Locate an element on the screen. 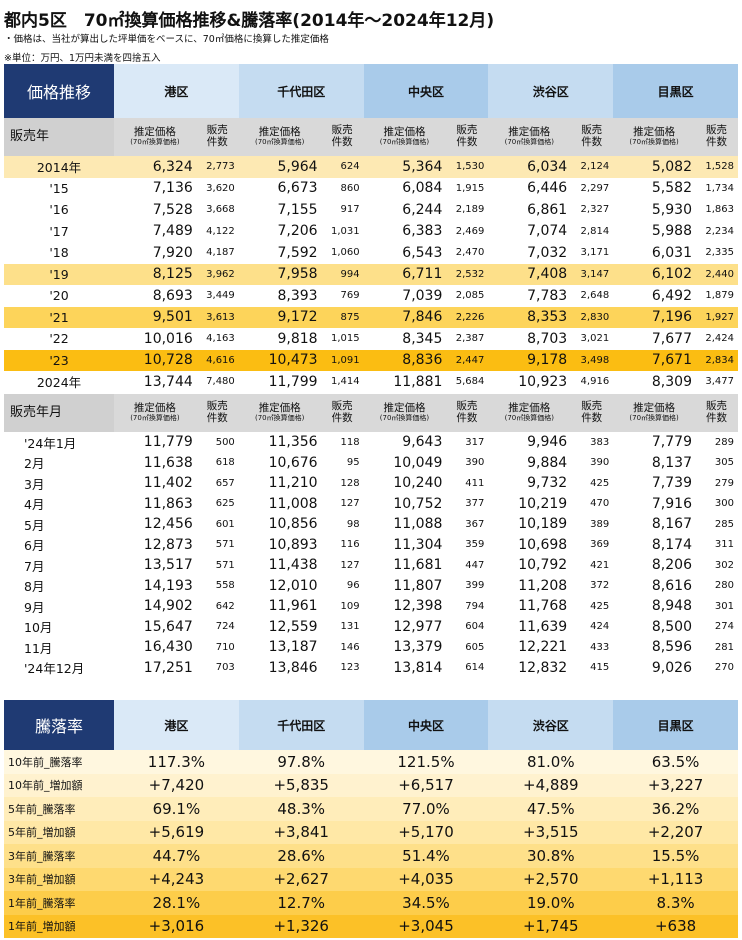 The width and height of the screenshot is (742, 940). price-cell: 10,049 is located at coordinates (418, 462).